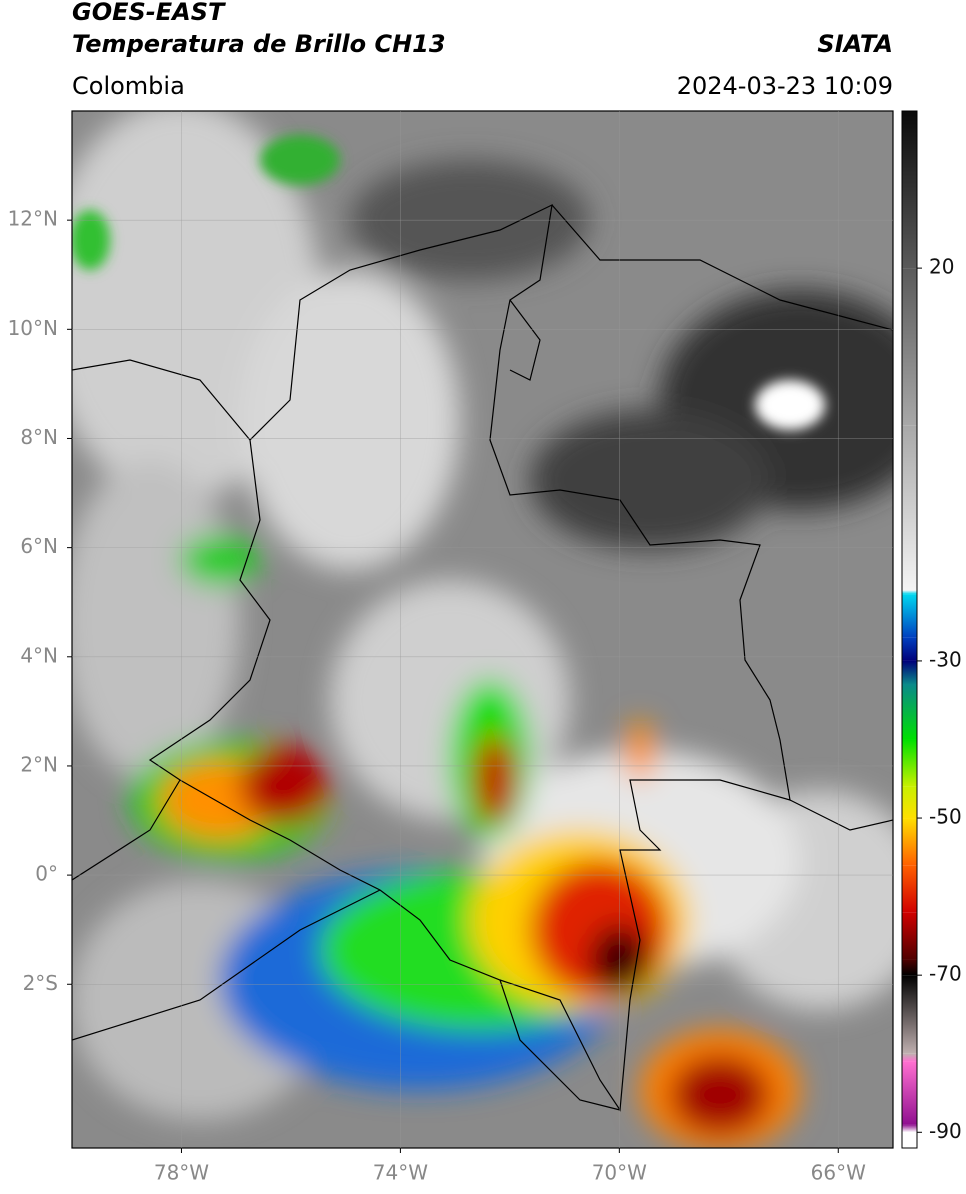  Describe the element at coordinates (33, 219) in the screenshot. I see `lat-tick-label: 12°N` at that location.